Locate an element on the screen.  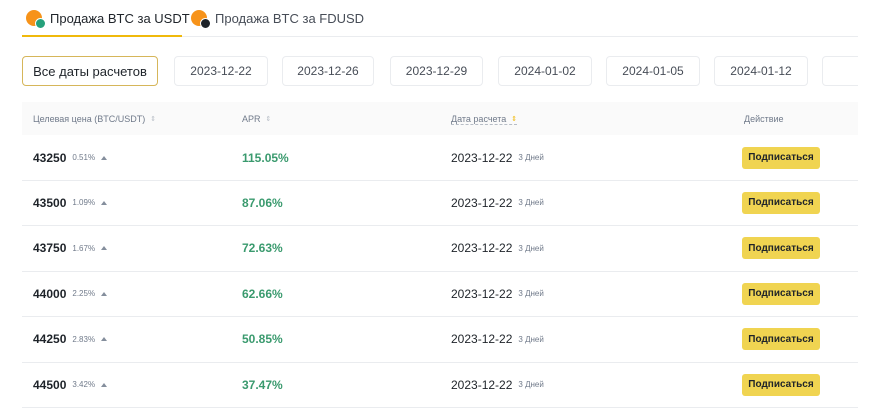
tab-fdusd: Продажа BTC за FDUSD is located at coordinates (278, 18).